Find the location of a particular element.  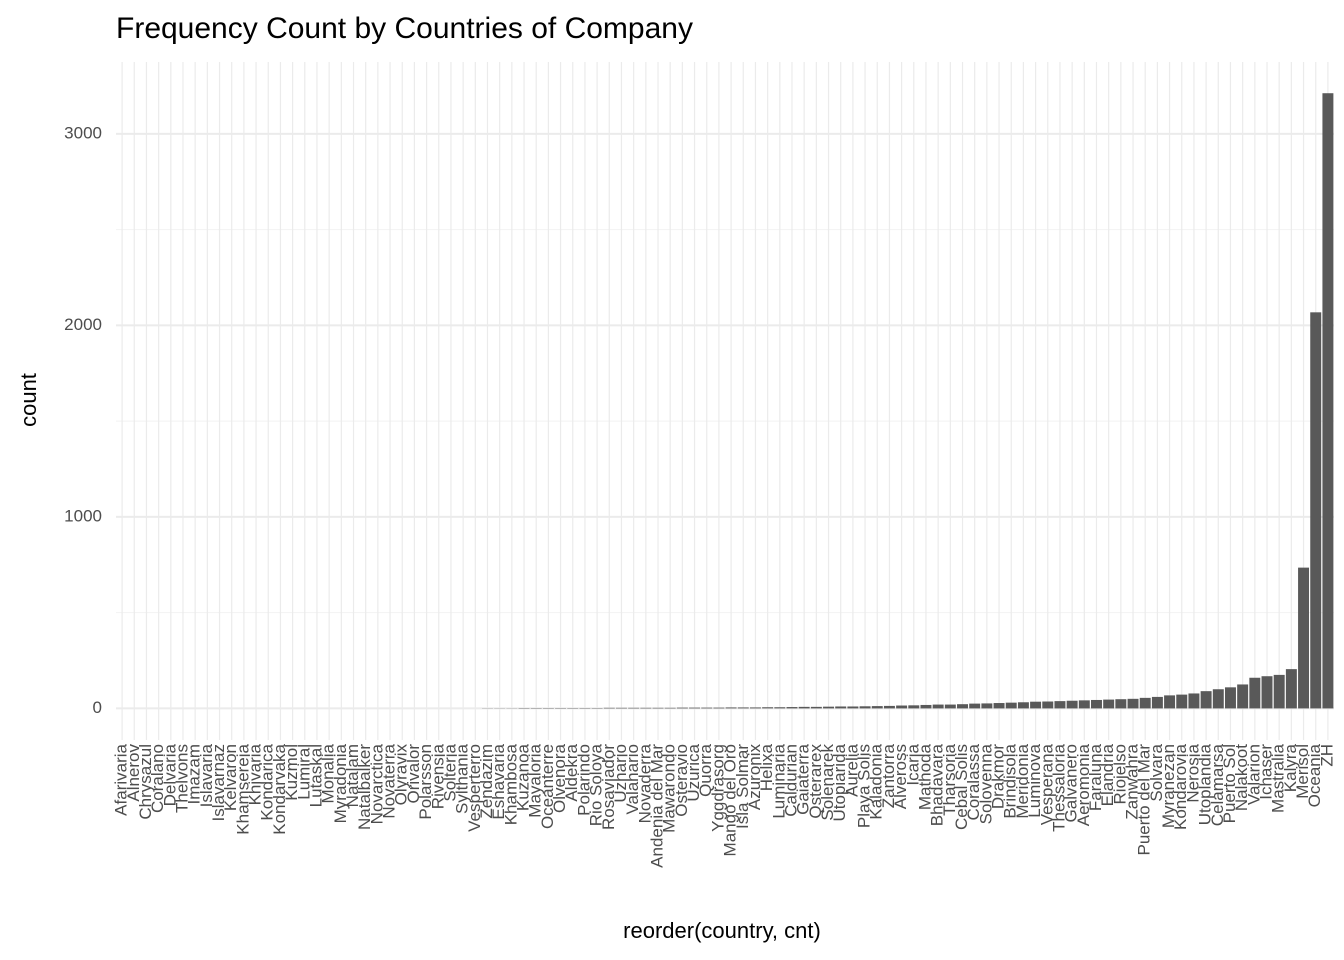

x-tick-label: Andenia del Mar is located at coordinates (656, 806).